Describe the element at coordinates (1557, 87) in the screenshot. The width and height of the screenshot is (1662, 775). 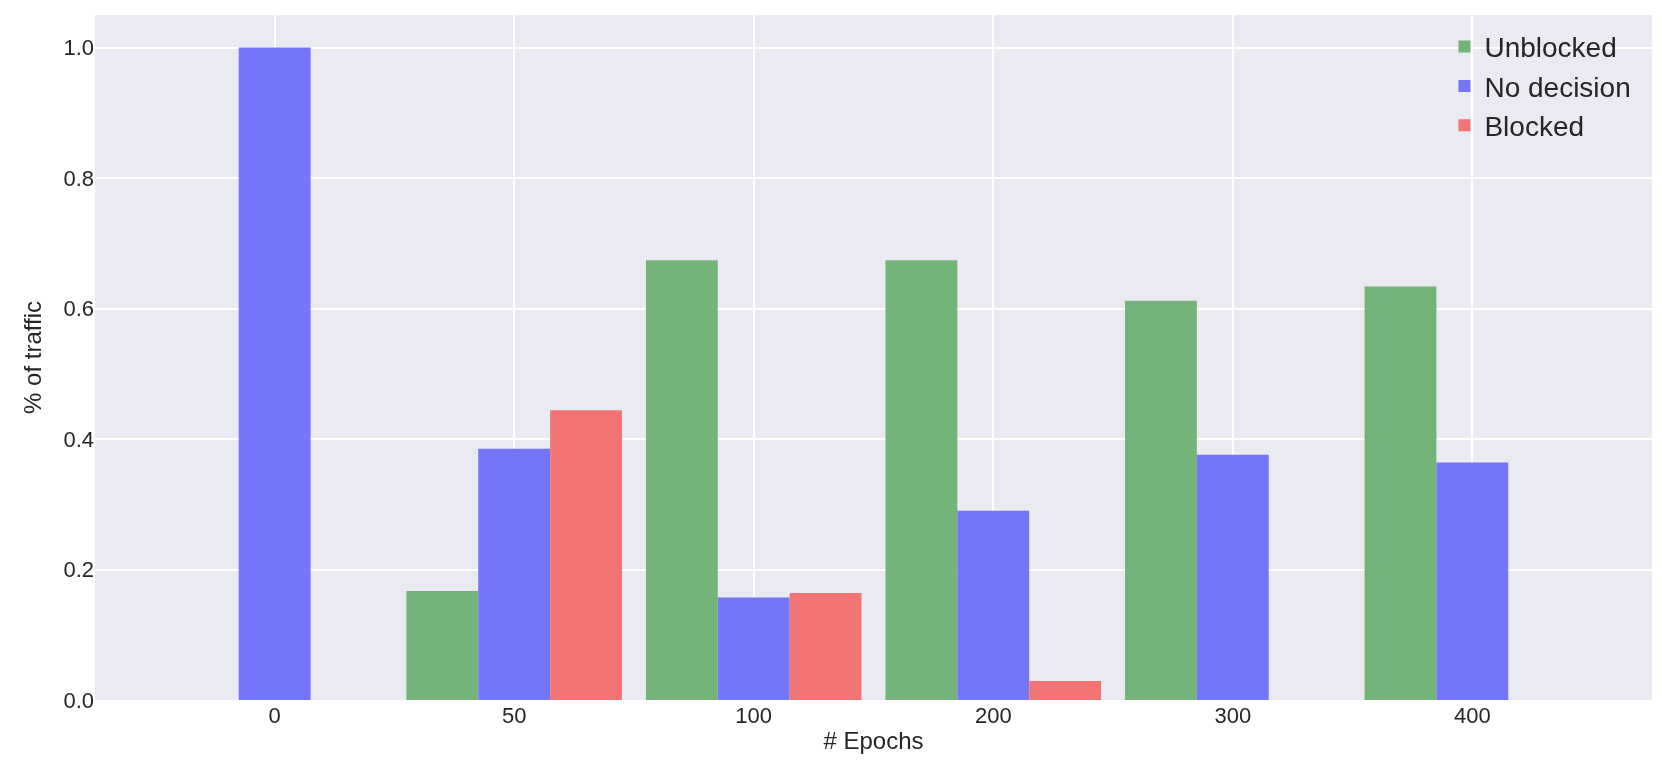
I see `legend-label: No decision` at that location.